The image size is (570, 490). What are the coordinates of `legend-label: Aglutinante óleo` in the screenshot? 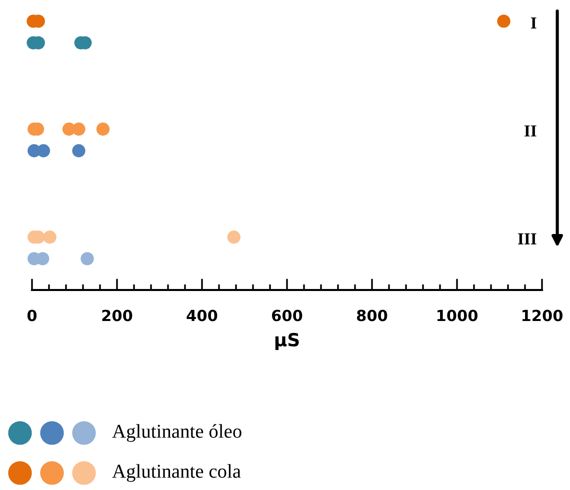 It's located at (177, 433).